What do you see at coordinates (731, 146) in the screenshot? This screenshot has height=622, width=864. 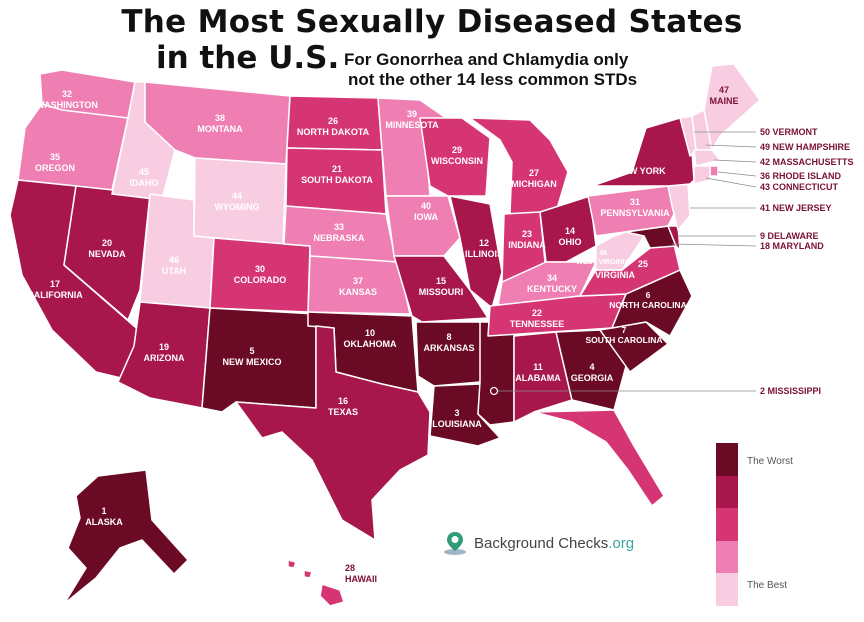 I see `leader-new-hampshire` at bounding box center [731, 146].